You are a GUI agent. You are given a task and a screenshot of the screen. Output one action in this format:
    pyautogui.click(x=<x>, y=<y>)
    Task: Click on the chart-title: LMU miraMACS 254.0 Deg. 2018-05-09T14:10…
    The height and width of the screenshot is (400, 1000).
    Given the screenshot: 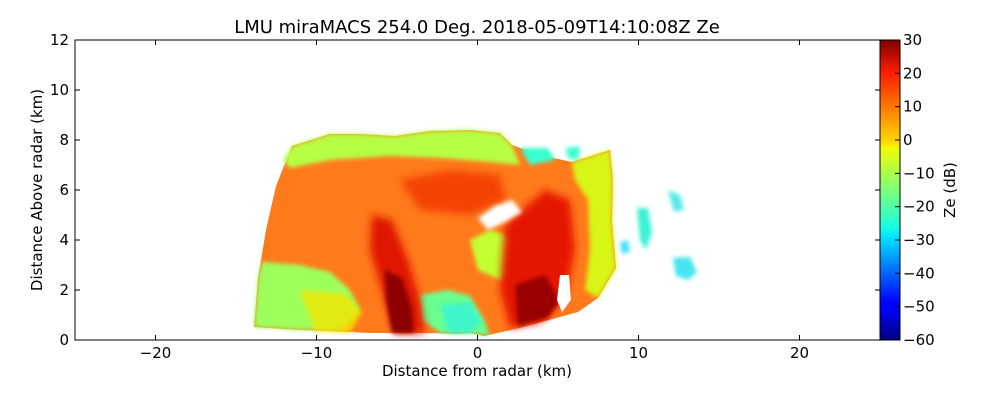 What is the action you would take?
    pyautogui.click(x=477, y=27)
    